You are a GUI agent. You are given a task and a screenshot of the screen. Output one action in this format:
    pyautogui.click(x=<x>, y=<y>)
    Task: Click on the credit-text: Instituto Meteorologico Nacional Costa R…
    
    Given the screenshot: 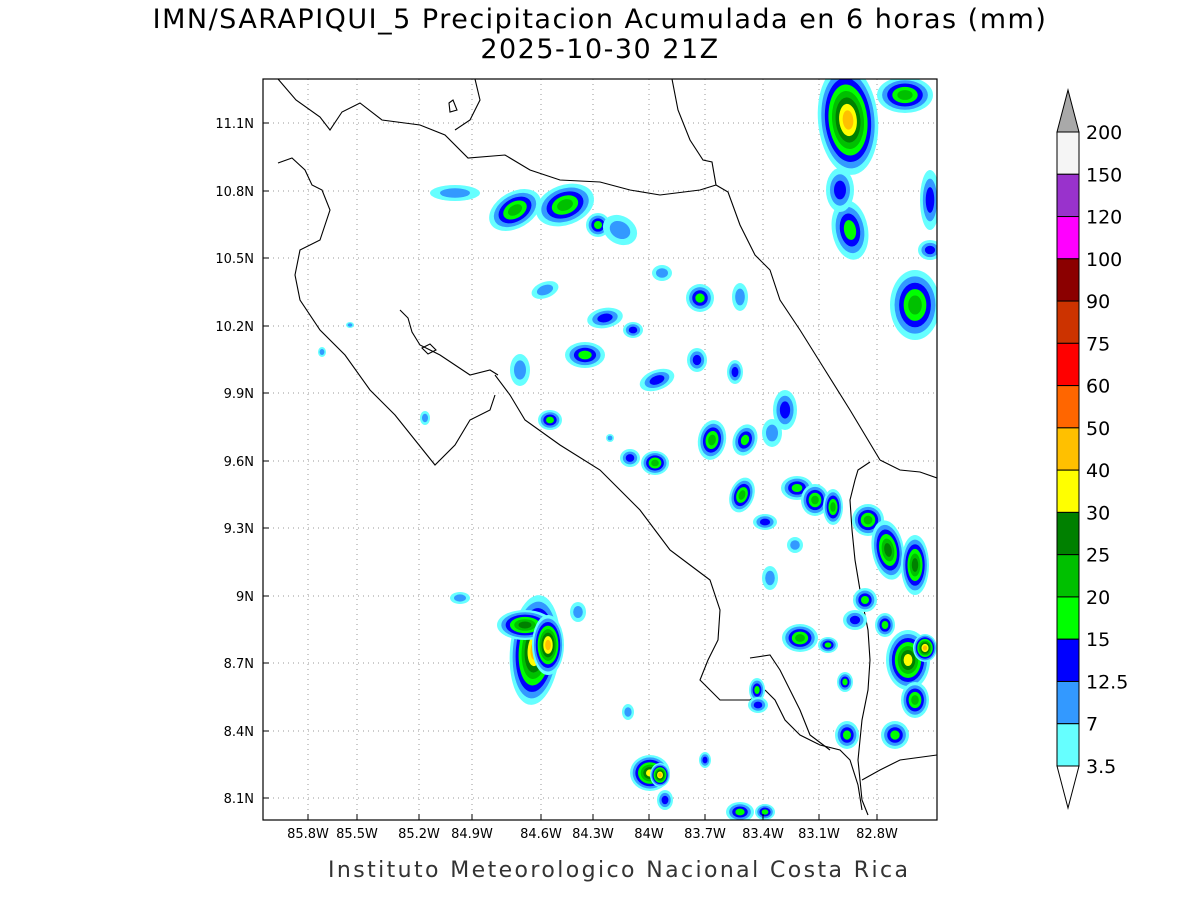 What is the action you would take?
    pyautogui.click(x=619, y=870)
    